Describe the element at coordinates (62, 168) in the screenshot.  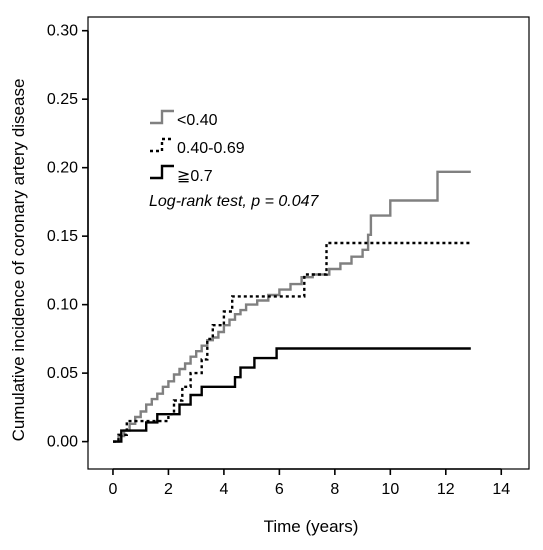
I see `y-tick-label: 0.20` at that location.